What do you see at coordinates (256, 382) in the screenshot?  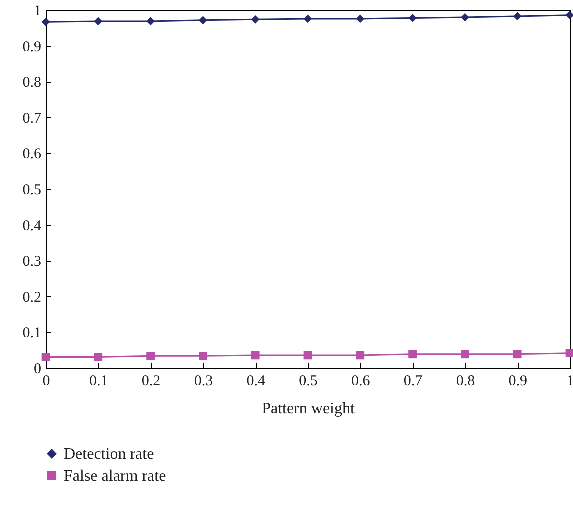 I see `x-tick-label: 0.4` at bounding box center [256, 382].